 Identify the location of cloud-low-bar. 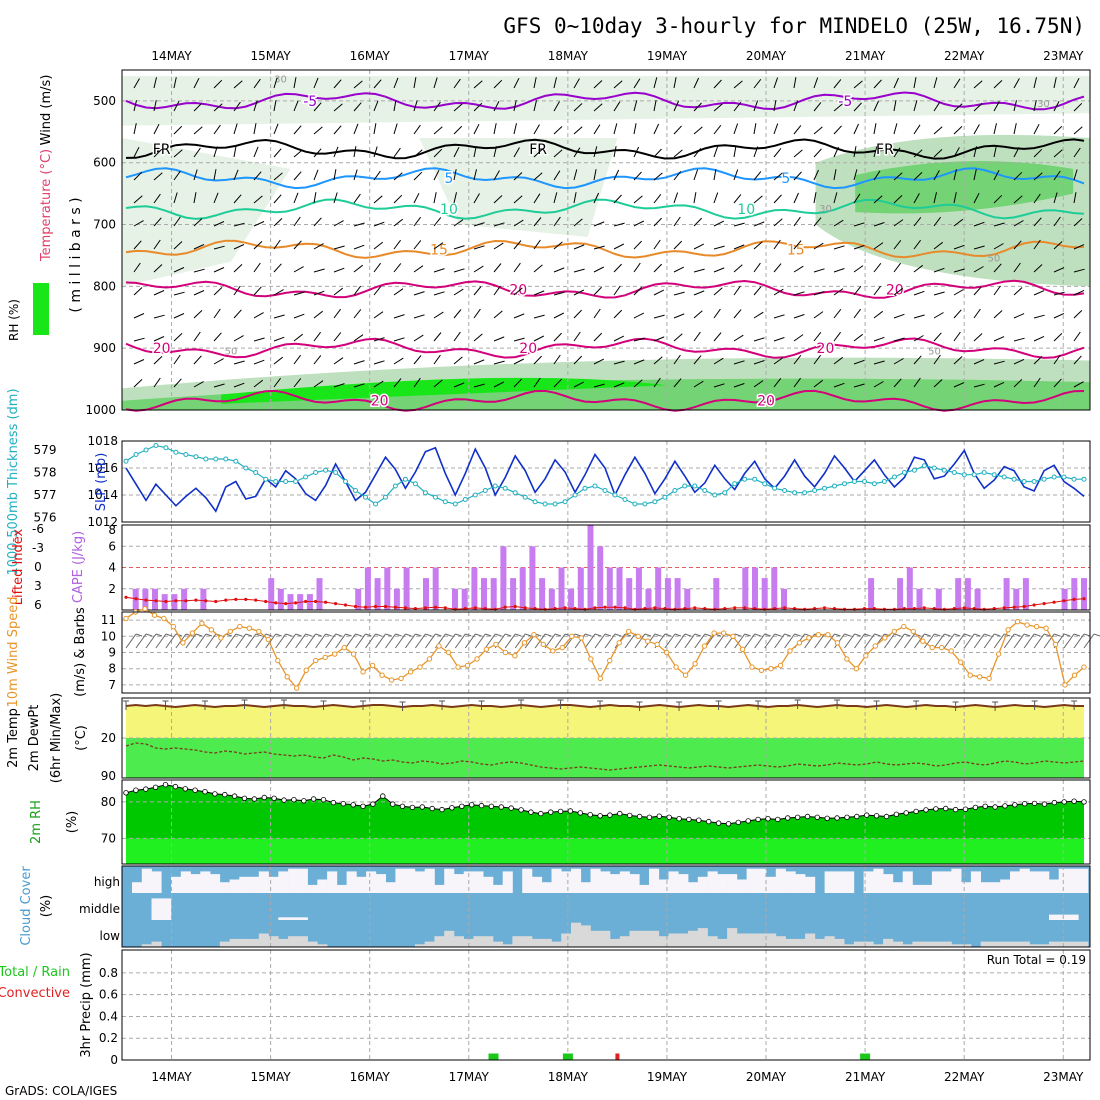
(156, 944).